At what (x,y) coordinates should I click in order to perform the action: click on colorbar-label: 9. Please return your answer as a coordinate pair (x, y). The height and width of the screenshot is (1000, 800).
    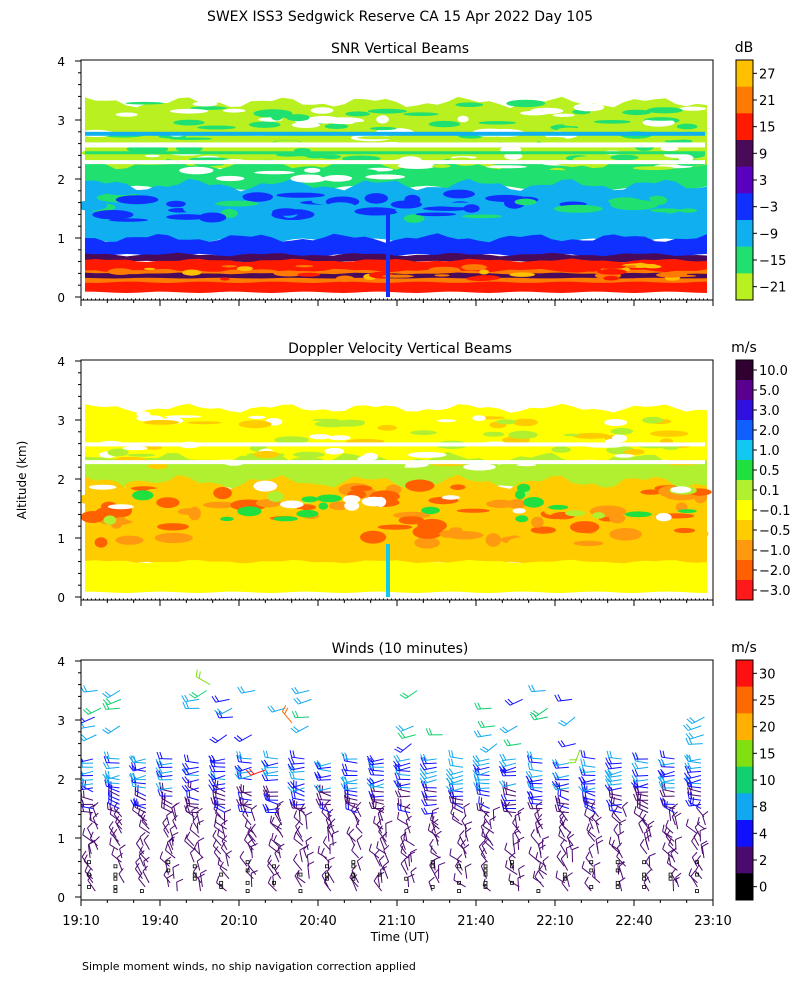
    Looking at the image, I should click on (763, 154).